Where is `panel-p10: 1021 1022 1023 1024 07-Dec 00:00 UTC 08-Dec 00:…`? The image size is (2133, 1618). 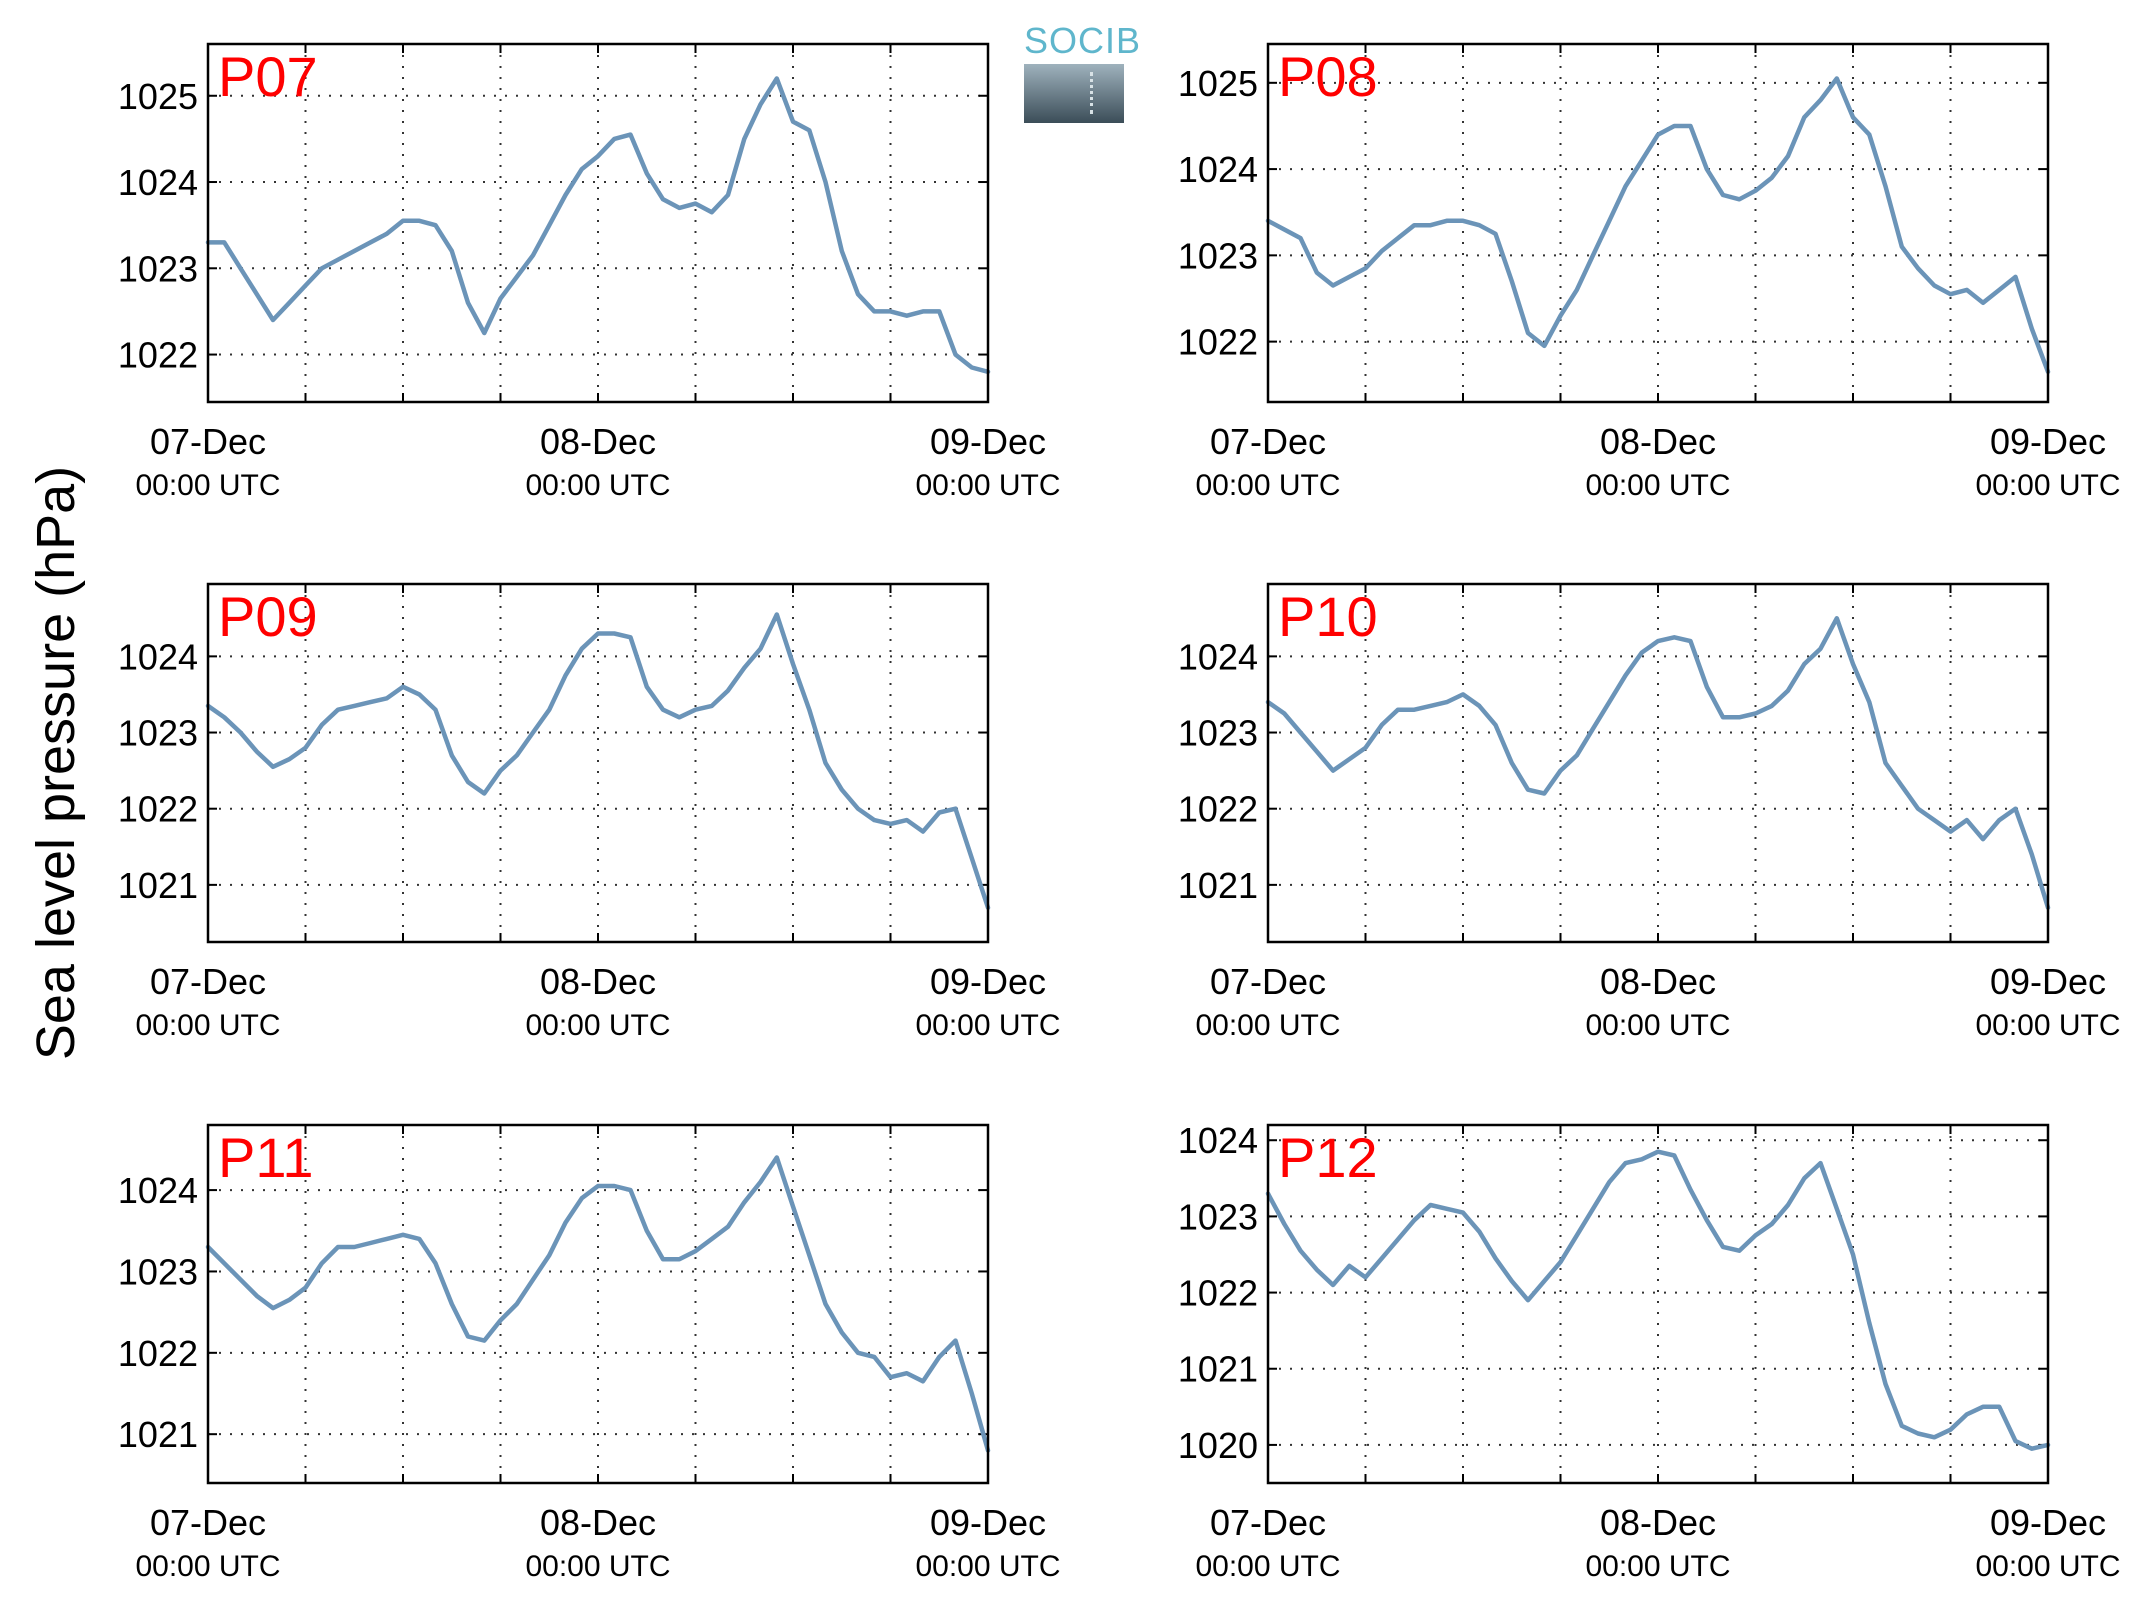
panel-p10: 1021 1022 1023 1024 07-Dec 00:00 UTC 08-Dec 00:… is located at coordinates (1649, 812).